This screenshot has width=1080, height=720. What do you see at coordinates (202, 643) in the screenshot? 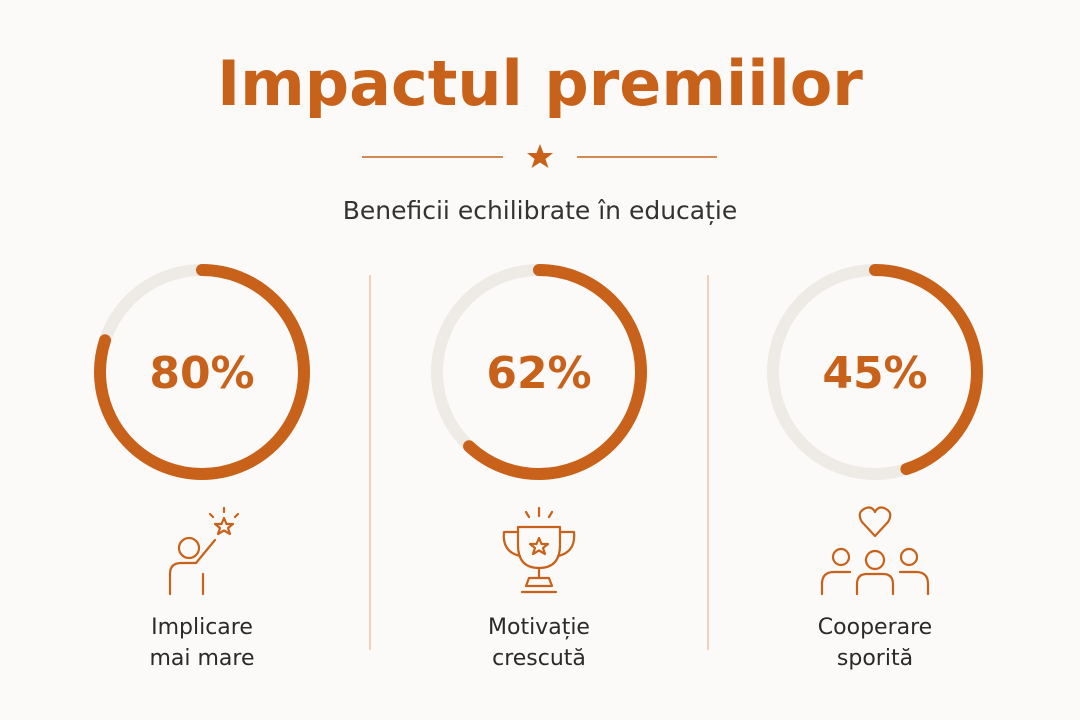
I see `category-label: Implicare mai mare` at bounding box center [202, 643].